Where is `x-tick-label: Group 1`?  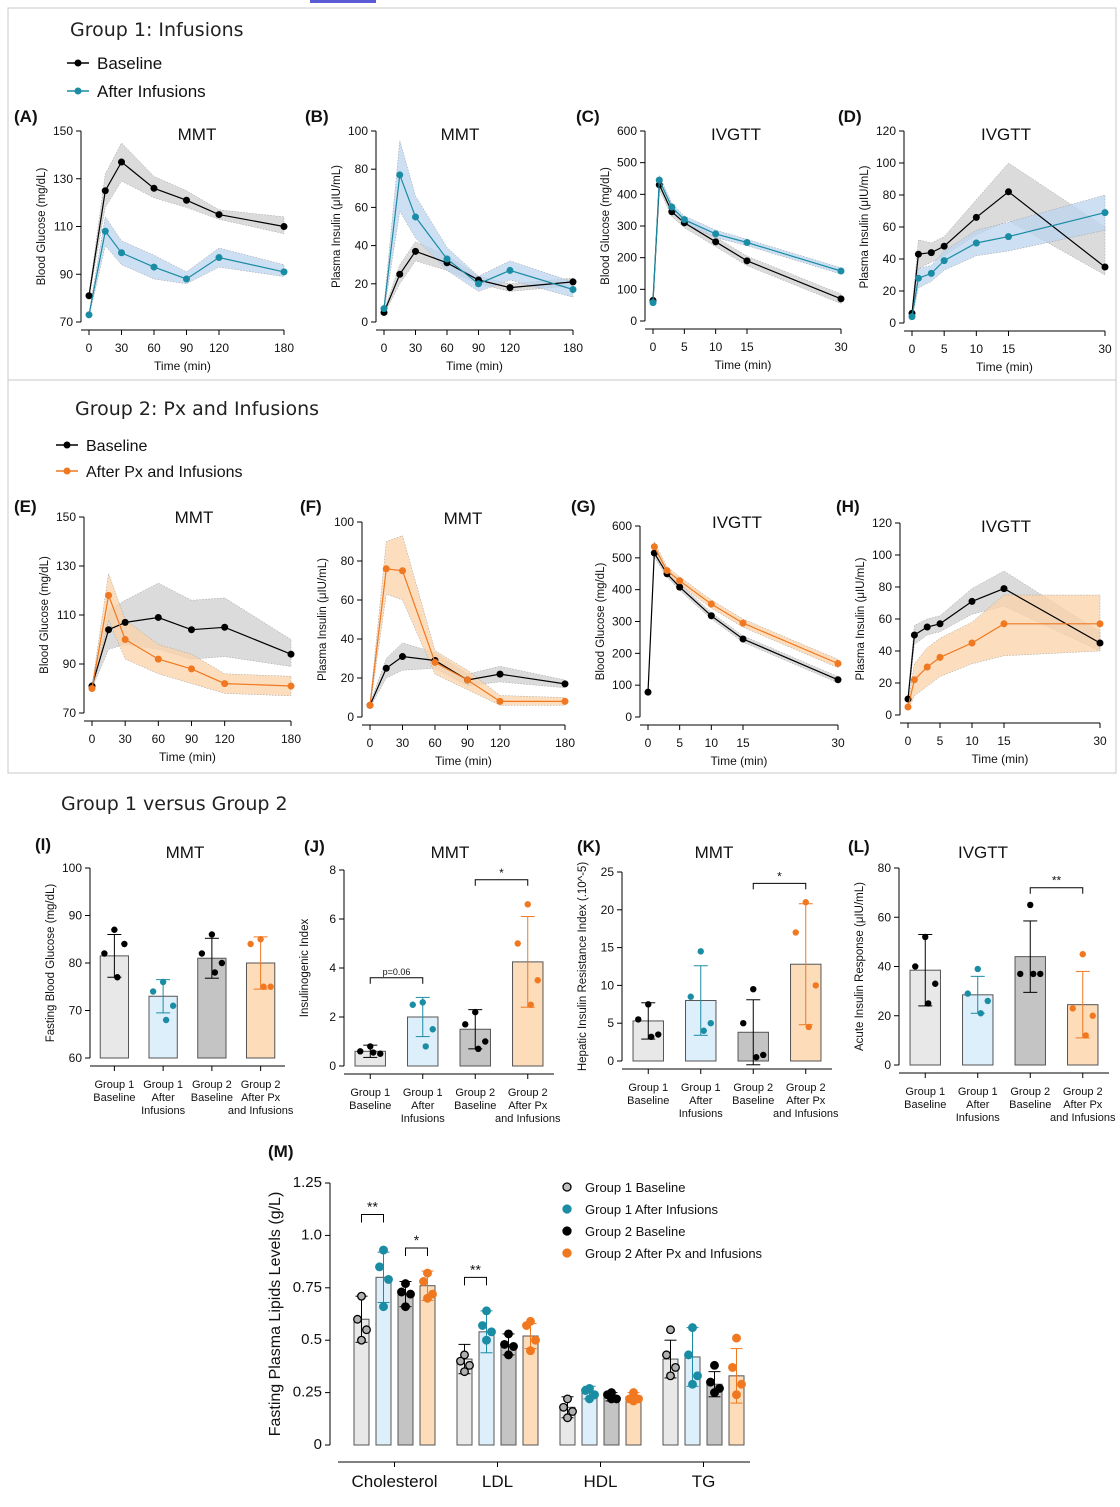
x-tick-label: Group 1 is located at coordinates (648, 1088).